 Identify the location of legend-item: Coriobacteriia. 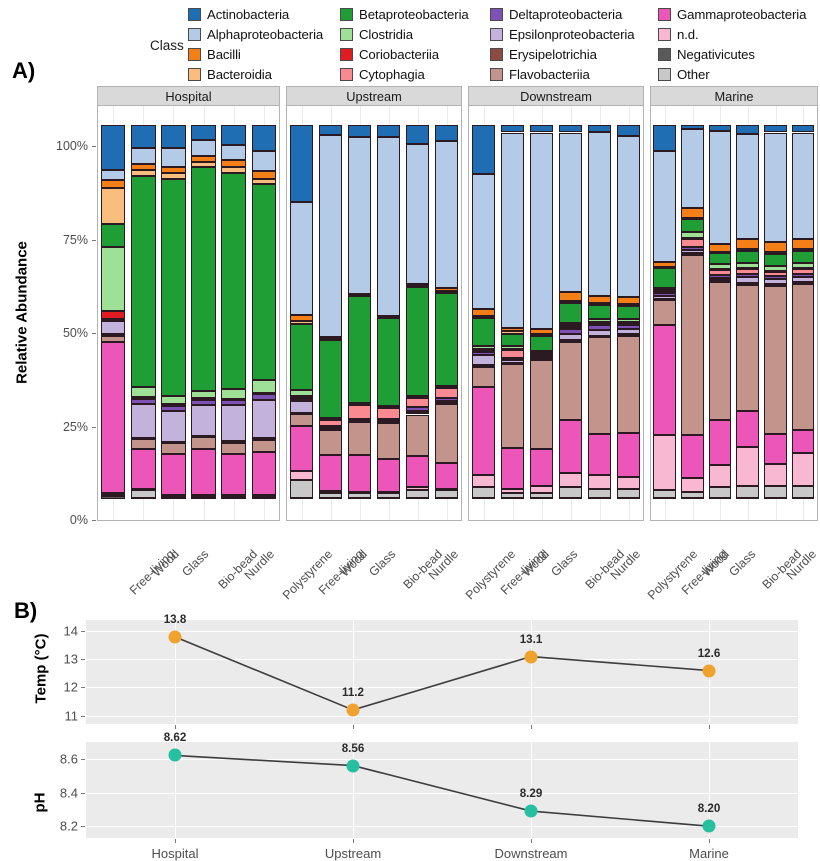
(415, 54).